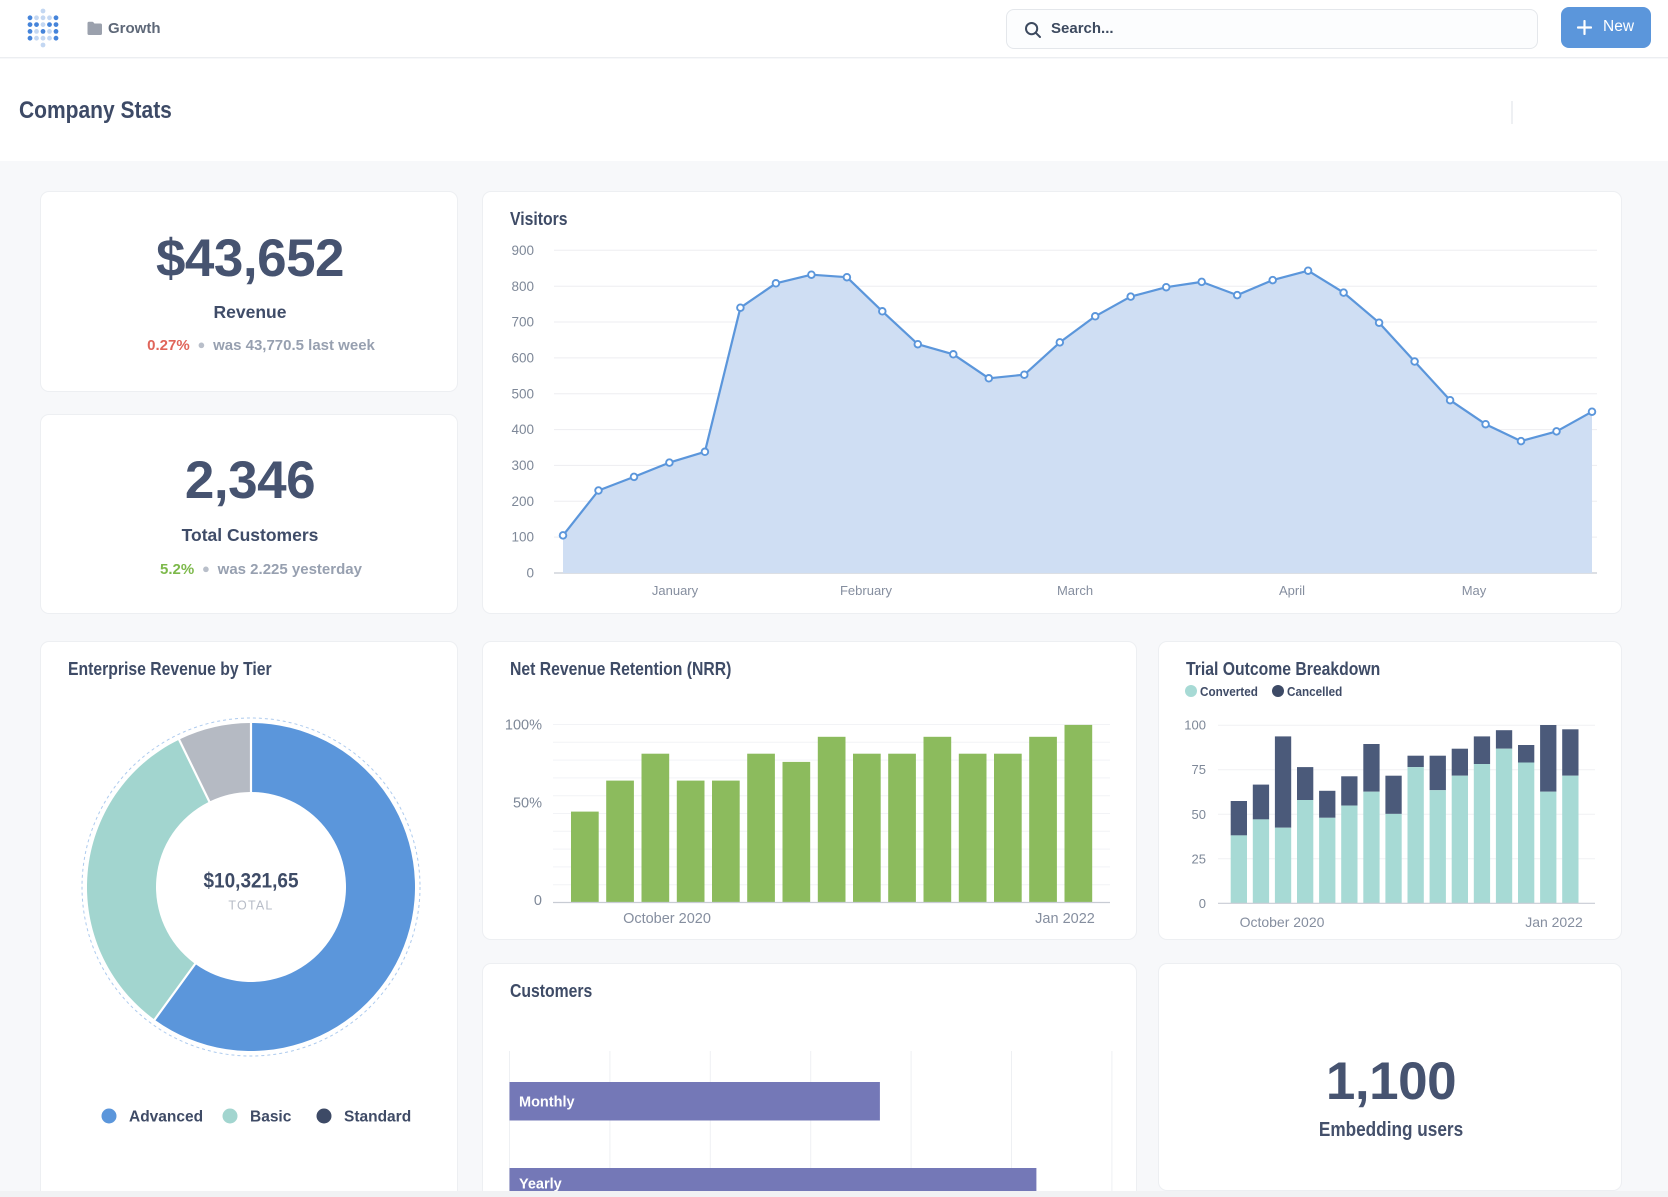 The height and width of the screenshot is (1197, 1668). I want to click on svg-text: 50, so click(1199, 814).